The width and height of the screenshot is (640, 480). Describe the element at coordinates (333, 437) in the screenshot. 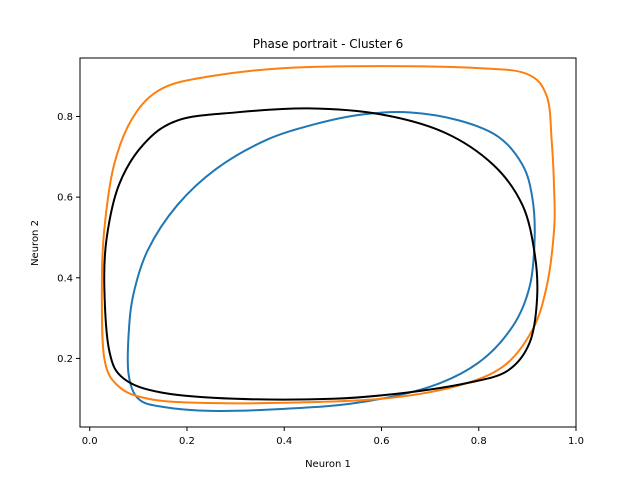

I see `x-axis-ticks: 0.0 0.2 0.4 0.6 0.8 1.0` at that location.